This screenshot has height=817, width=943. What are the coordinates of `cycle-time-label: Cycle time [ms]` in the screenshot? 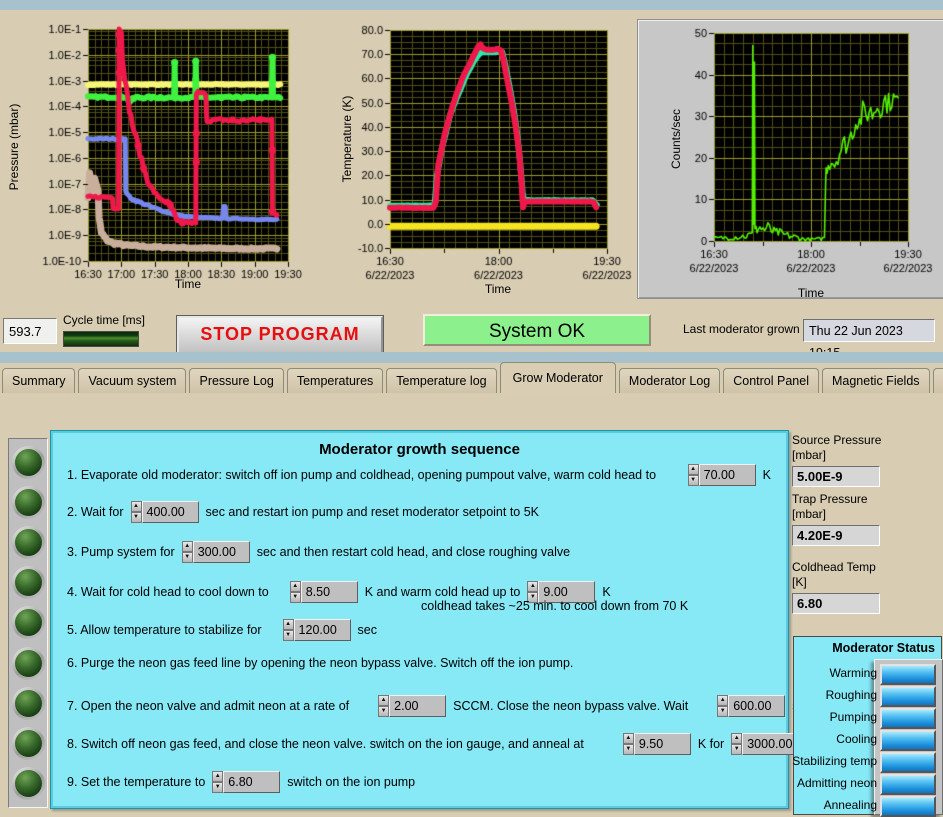 It's located at (104, 320).